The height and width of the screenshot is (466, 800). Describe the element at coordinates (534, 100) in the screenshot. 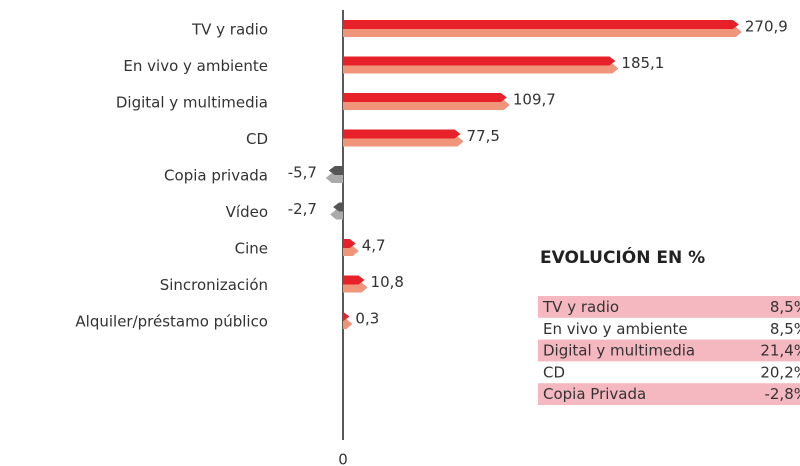

I see `value-label: 109,7` at that location.